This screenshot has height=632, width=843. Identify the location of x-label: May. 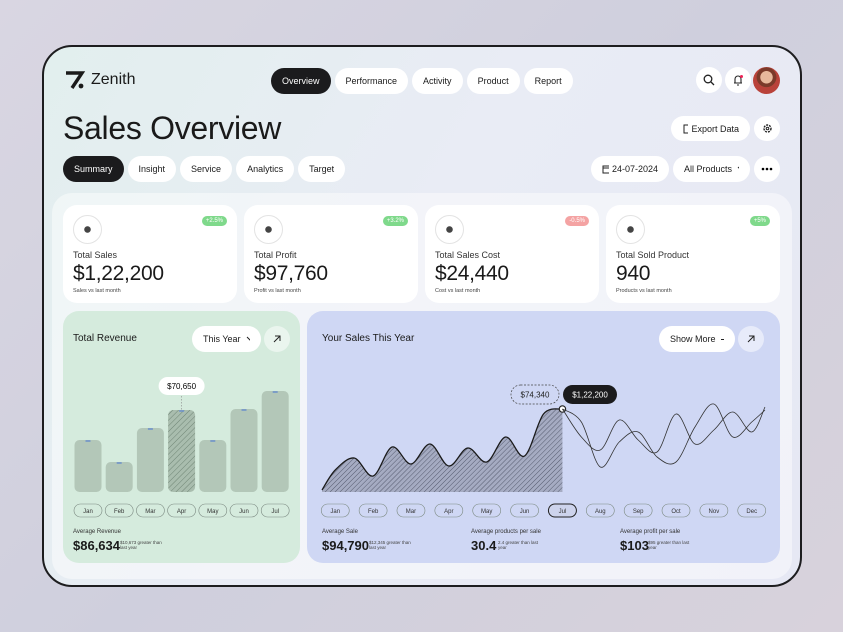
(212, 512).